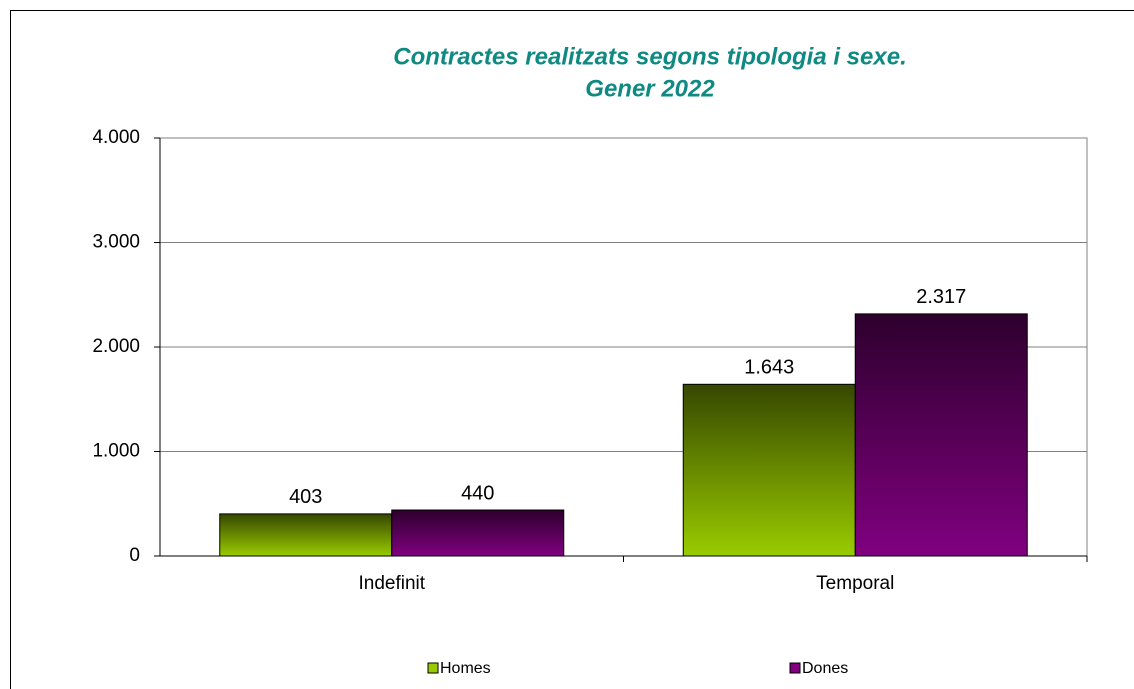 Image resolution: width=1134 pixels, height=689 pixels. Describe the element at coordinates (825, 668) in the screenshot. I see `legend-label: Dones` at that location.